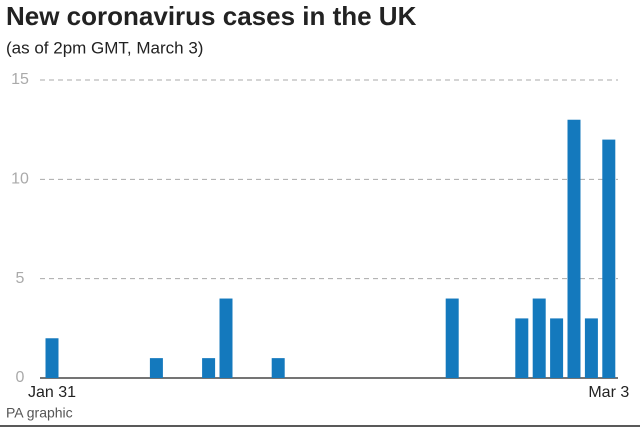  I want to click on y-tick-label: 15, so click(20, 79).